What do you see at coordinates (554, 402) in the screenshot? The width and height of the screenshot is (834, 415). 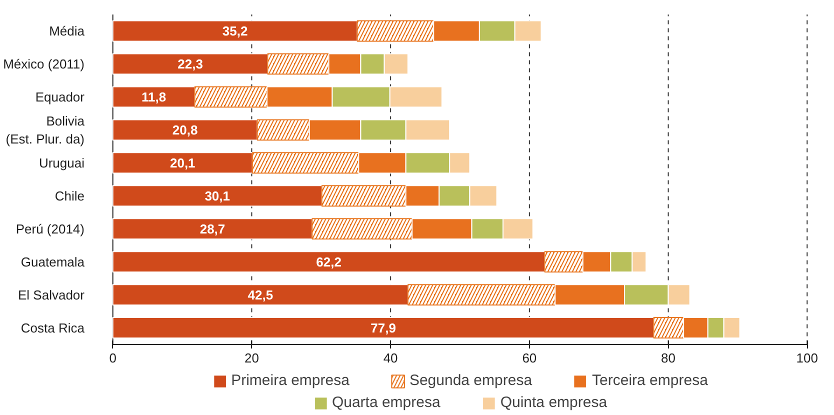 I see `legend-label: Quinta empresa` at bounding box center [554, 402].